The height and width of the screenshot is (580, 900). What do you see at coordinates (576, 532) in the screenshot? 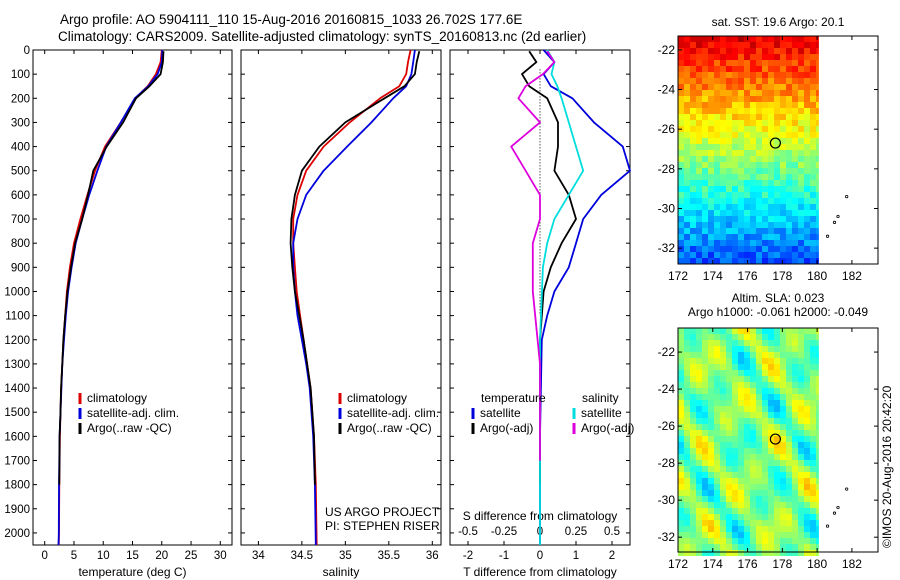
I see `sdiff-tick-label: 0.25` at bounding box center [576, 532].